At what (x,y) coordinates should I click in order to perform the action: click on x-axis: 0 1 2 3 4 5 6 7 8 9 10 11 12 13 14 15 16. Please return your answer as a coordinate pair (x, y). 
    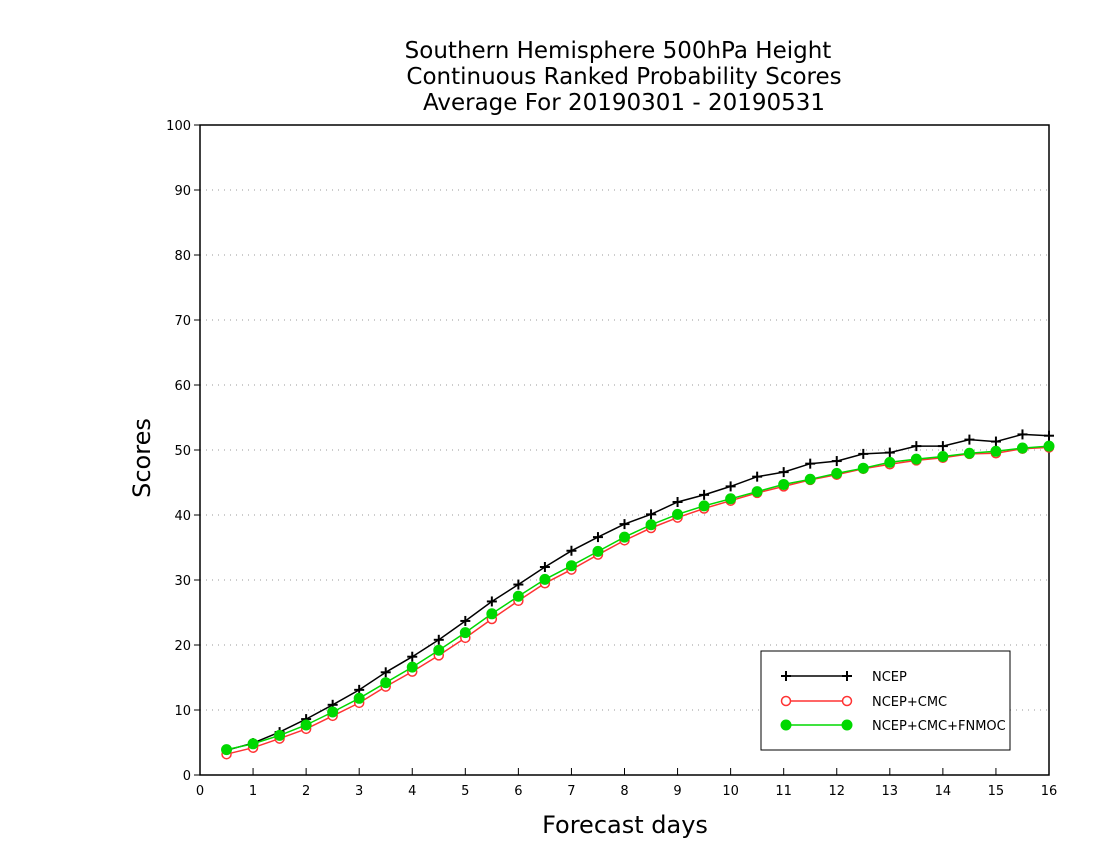
    Looking at the image, I should click on (626, 783).